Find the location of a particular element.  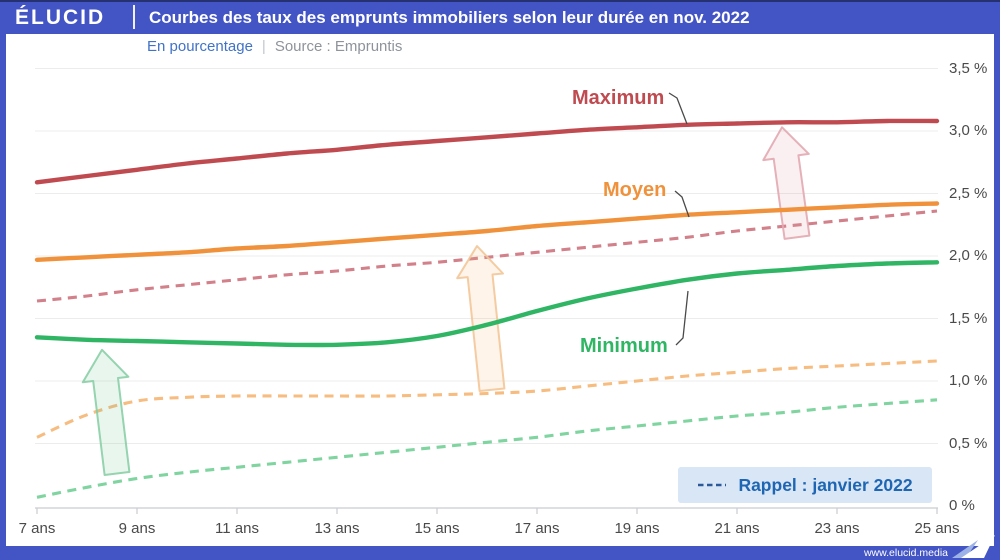

right-border is located at coordinates (997, 290).